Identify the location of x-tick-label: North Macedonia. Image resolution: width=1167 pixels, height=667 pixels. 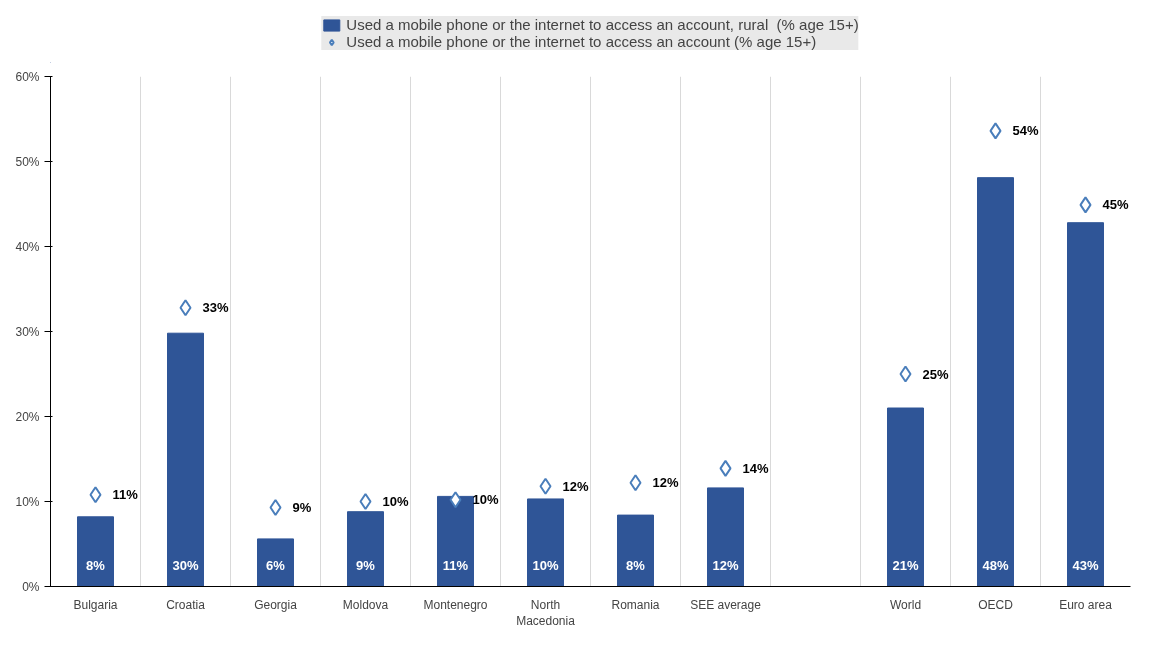
(546, 613).